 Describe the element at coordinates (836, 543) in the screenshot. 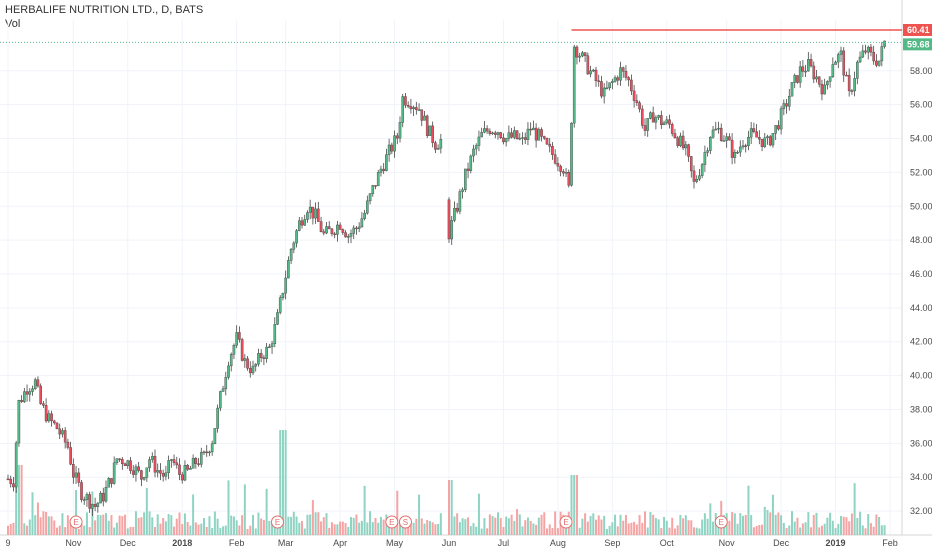

I see `time-tick-label: 2019` at that location.